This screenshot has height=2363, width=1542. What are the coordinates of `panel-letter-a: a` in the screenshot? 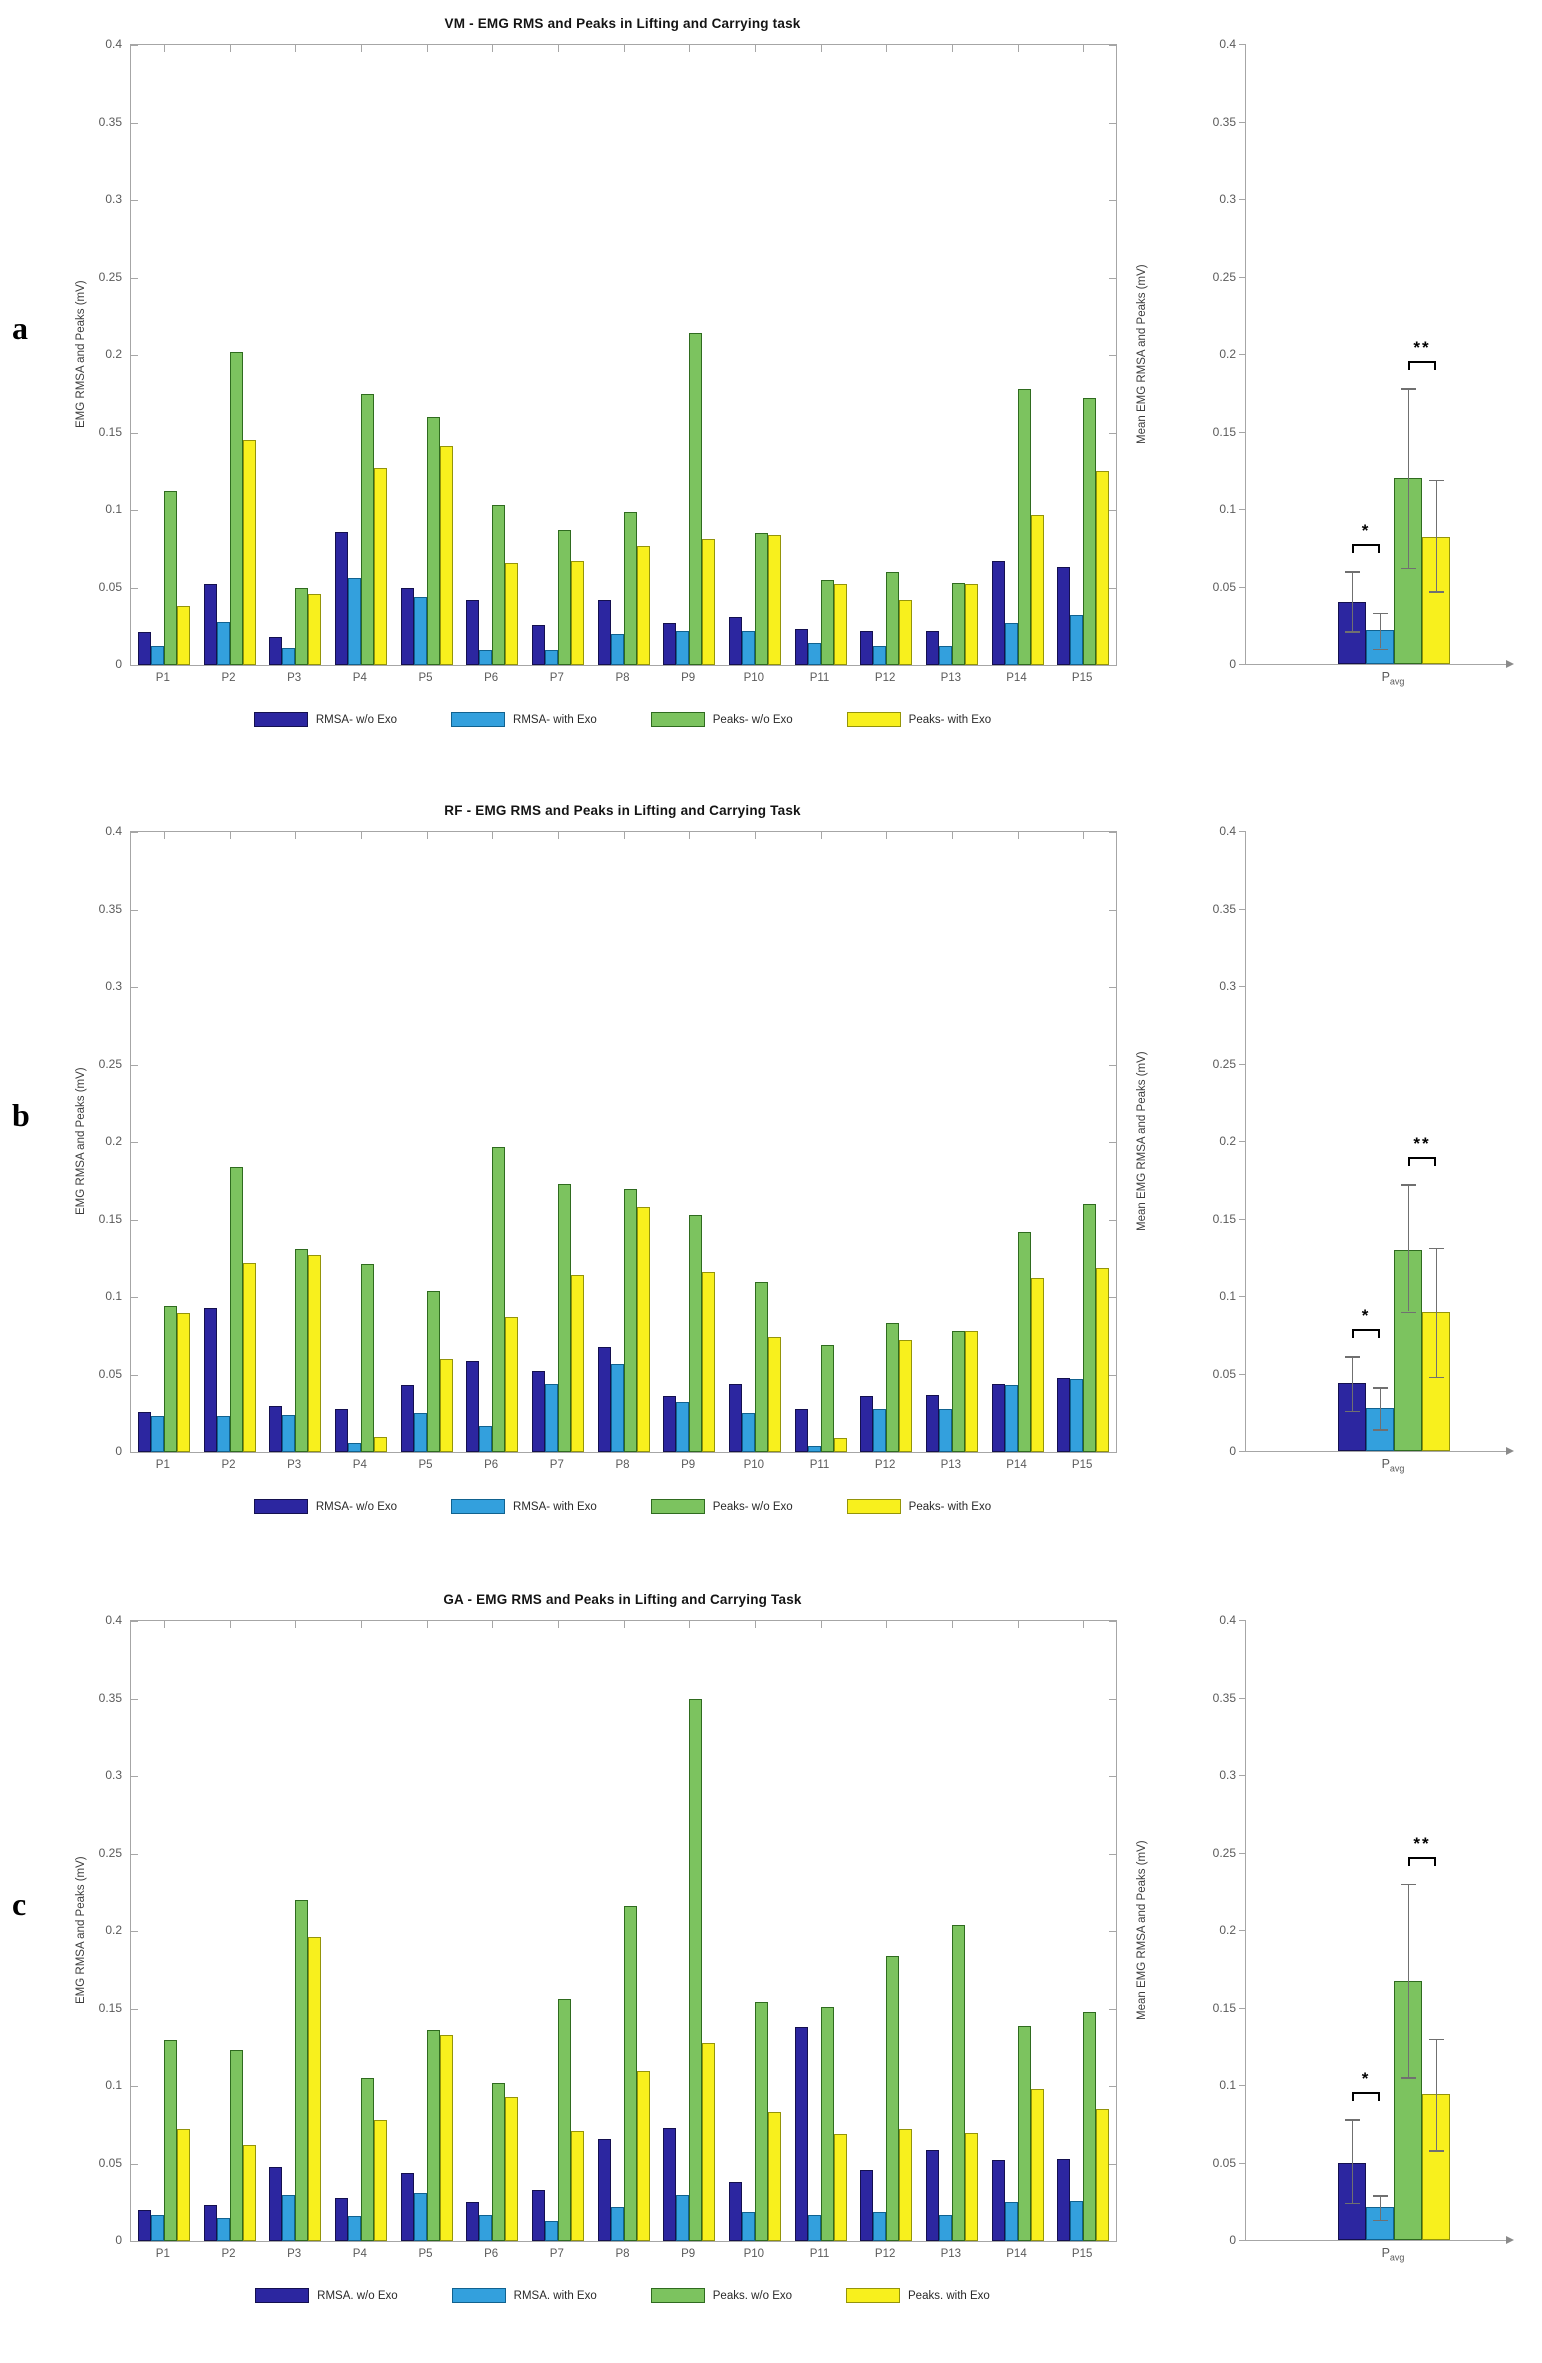 It's located at (20, 328).